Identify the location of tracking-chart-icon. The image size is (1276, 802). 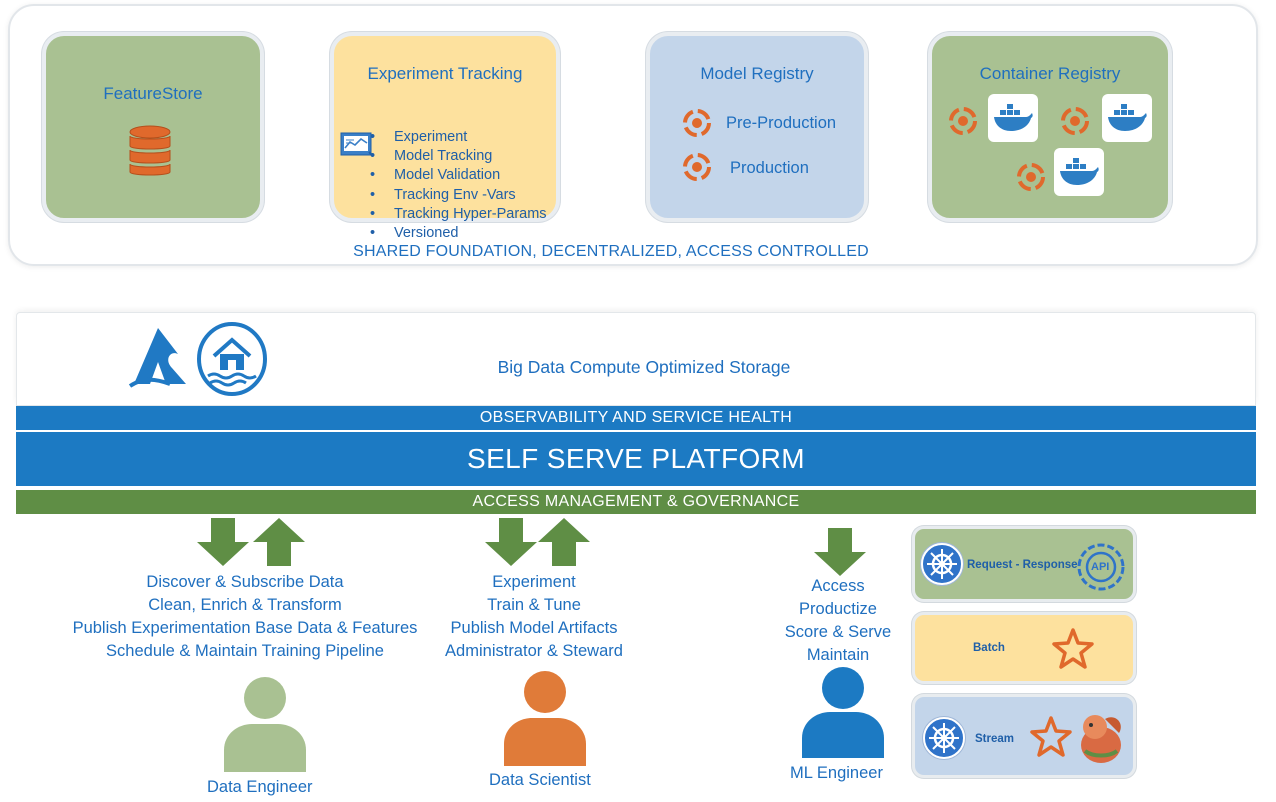
(357, 144).